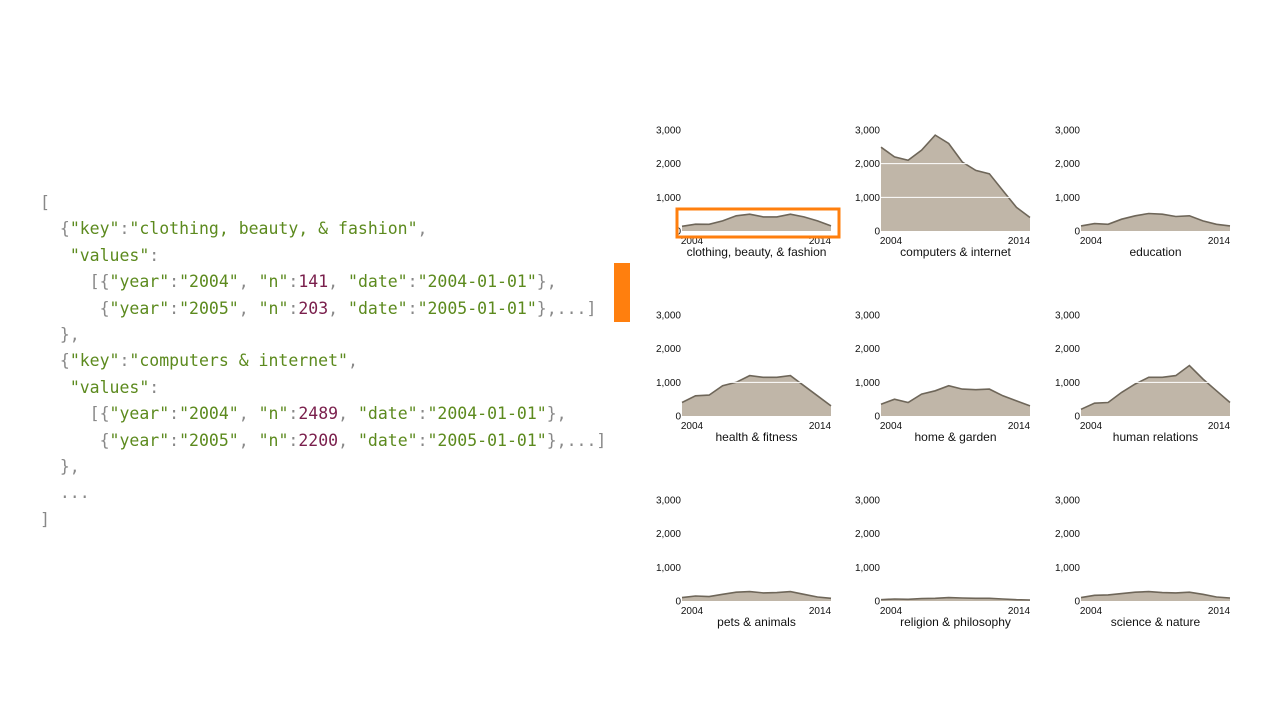 The image size is (1280, 720). Describe the element at coordinates (943, 378) in the screenshot. I see `small-multiple-panel: 0 1,000 2,000 3,000 2004 2014 home & garden` at that location.